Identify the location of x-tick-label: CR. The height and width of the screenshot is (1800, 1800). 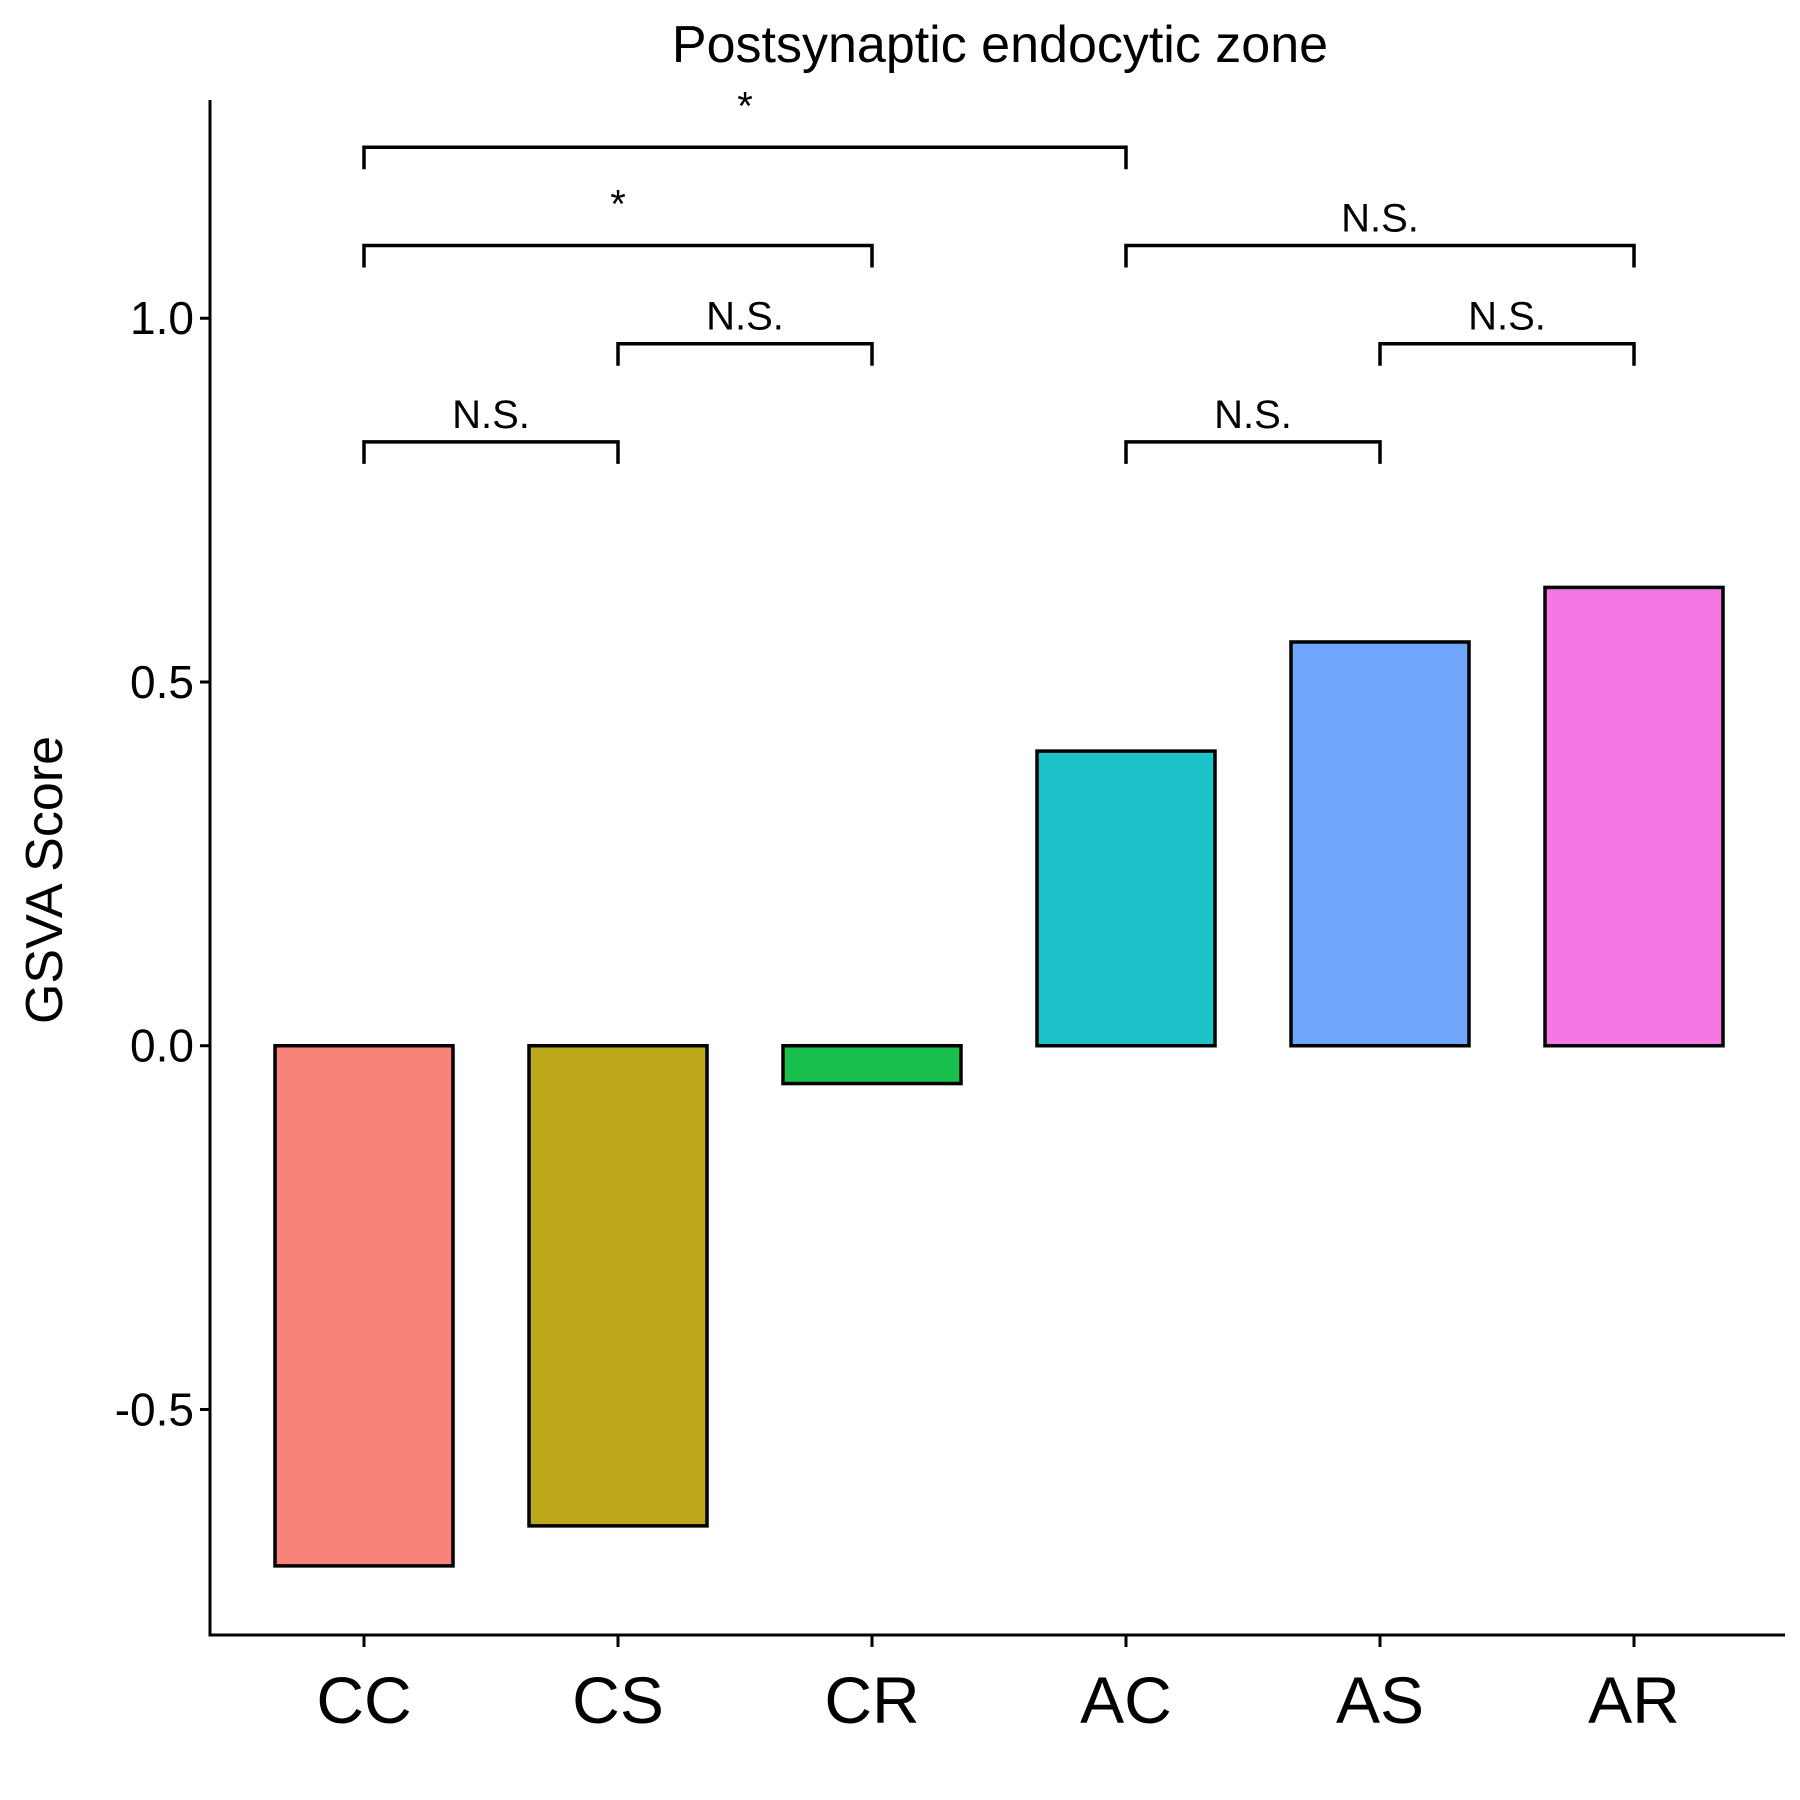
(871, 1700).